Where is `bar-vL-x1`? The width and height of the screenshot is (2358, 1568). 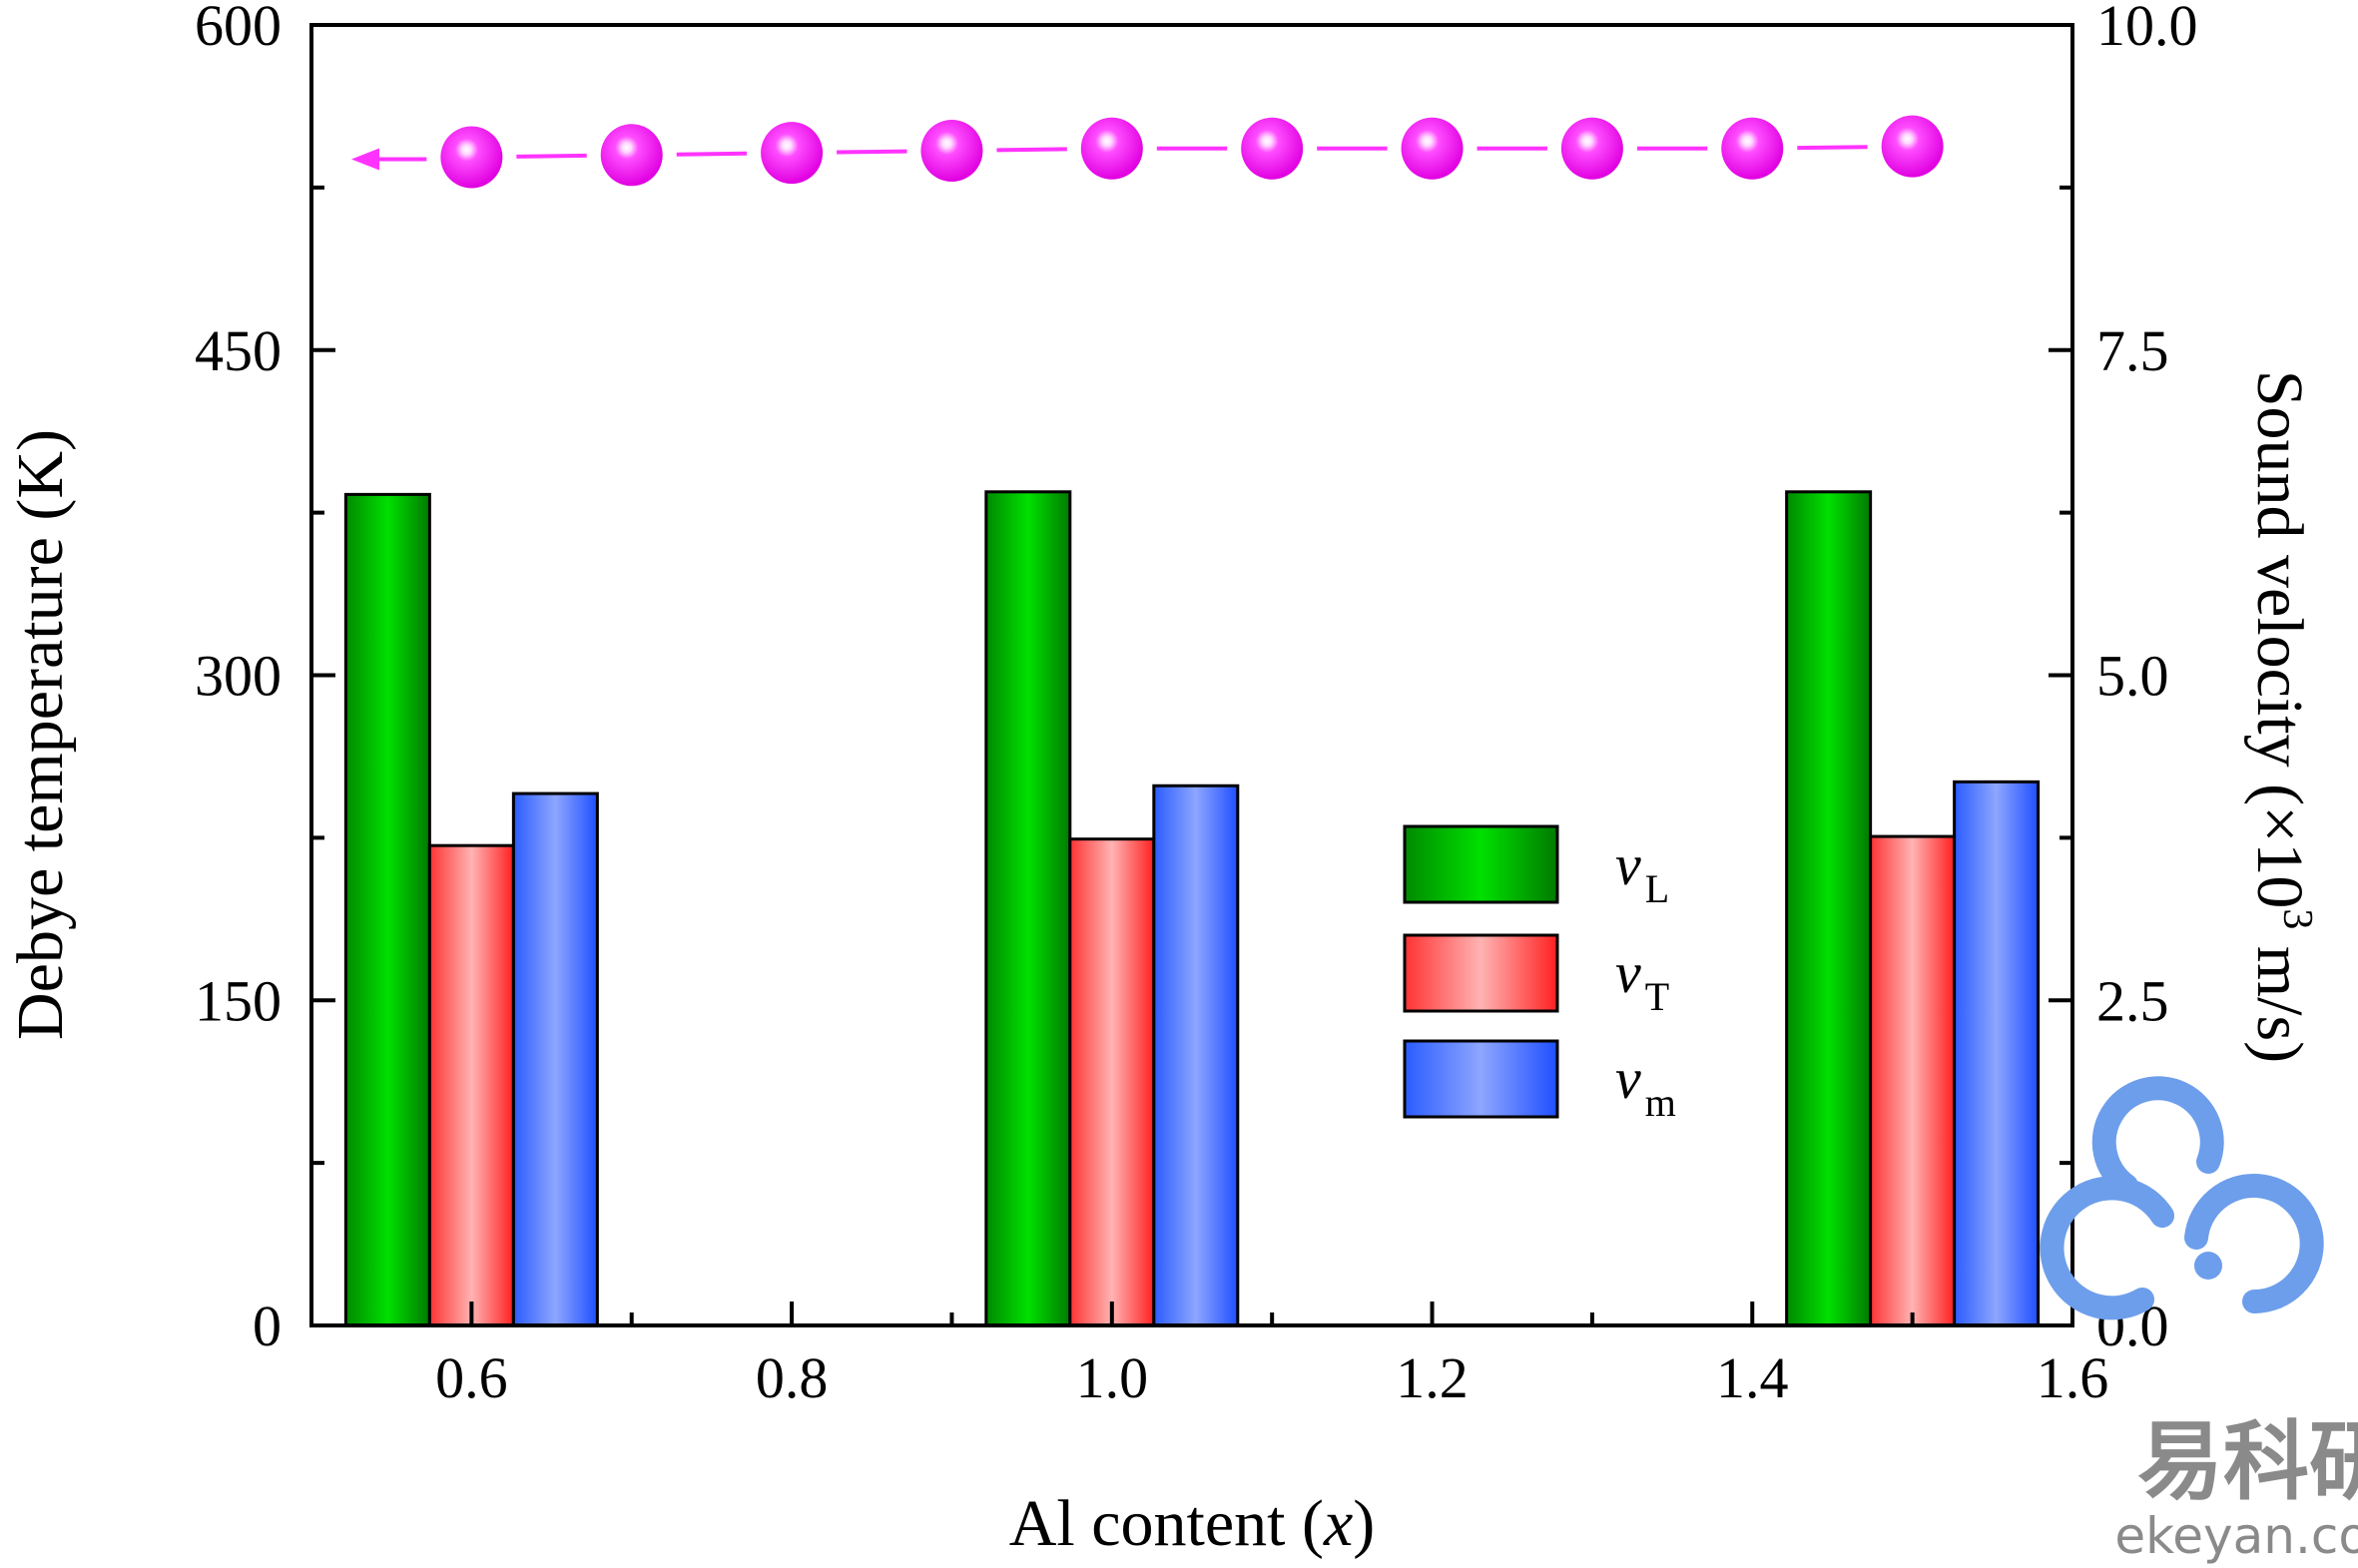 bar-vL-x1 is located at coordinates (1028, 908).